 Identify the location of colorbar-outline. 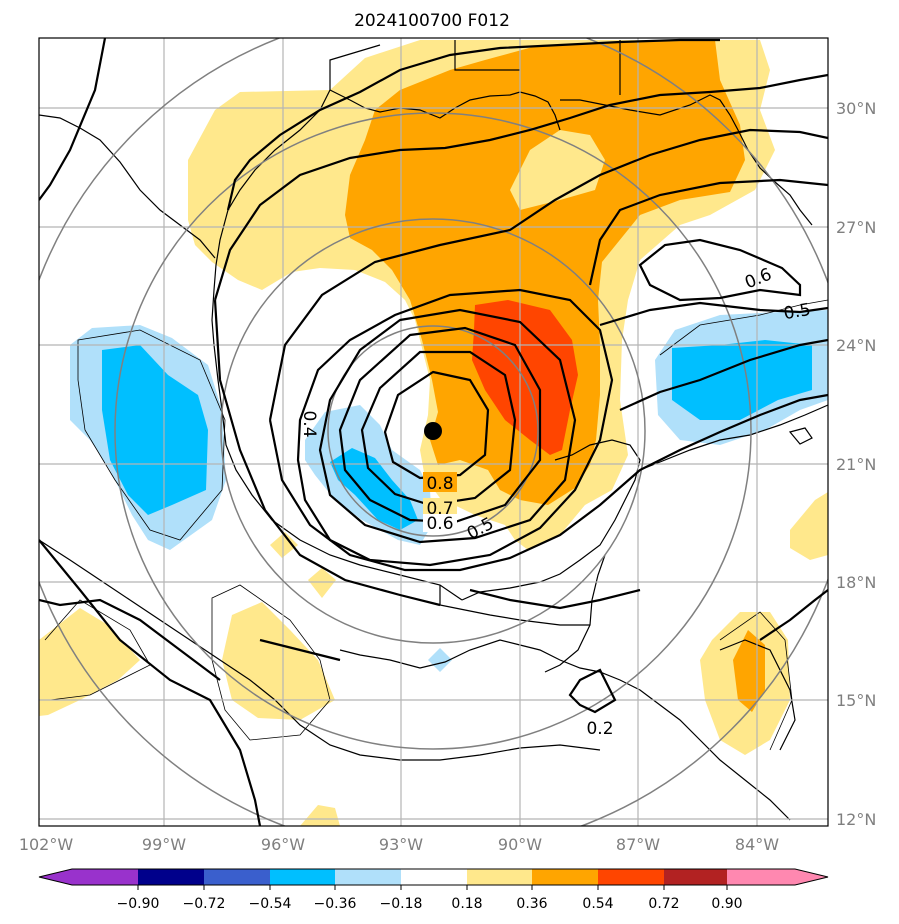
(433, 877).